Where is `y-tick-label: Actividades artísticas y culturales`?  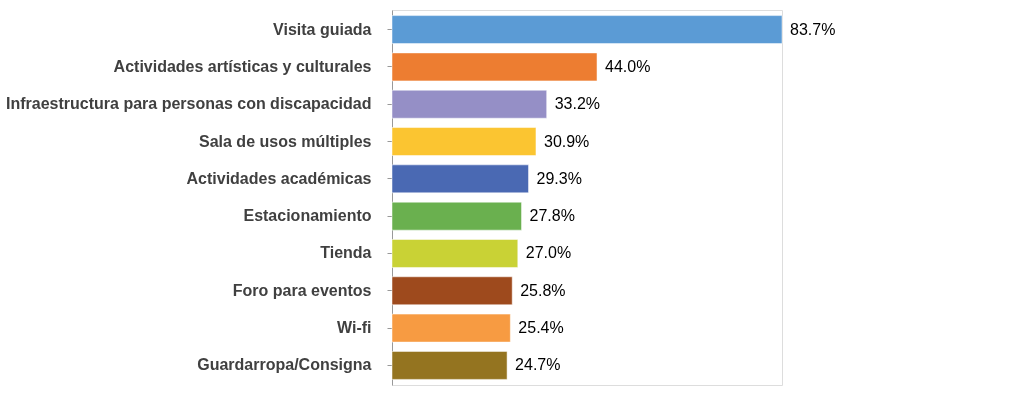 y-tick-label: Actividades artísticas y culturales is located at coordinates (242, 66).